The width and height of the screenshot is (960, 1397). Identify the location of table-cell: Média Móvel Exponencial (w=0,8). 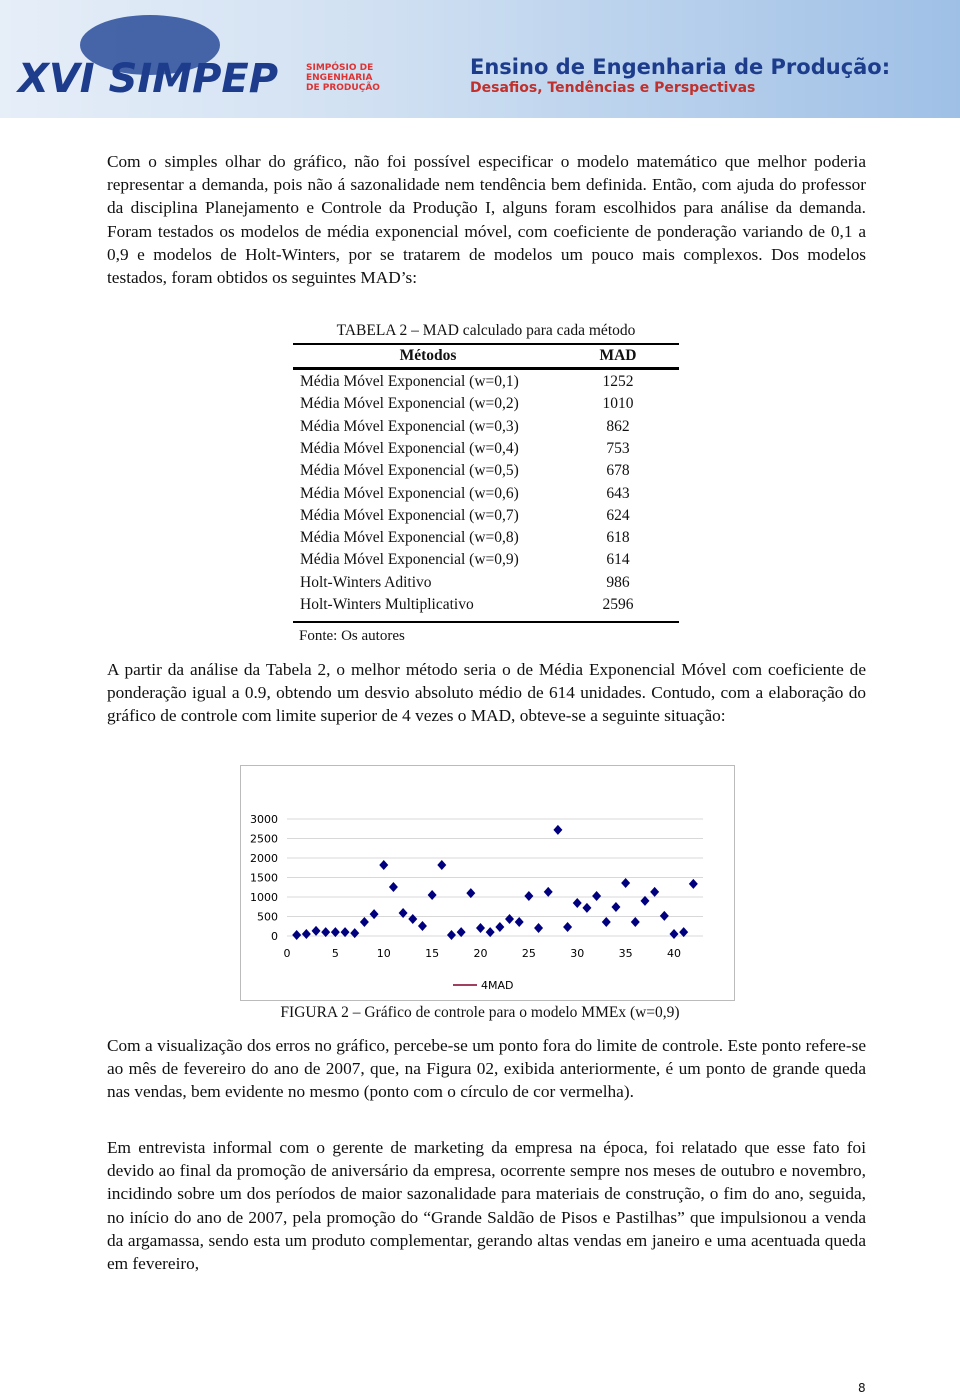
(409, 538).